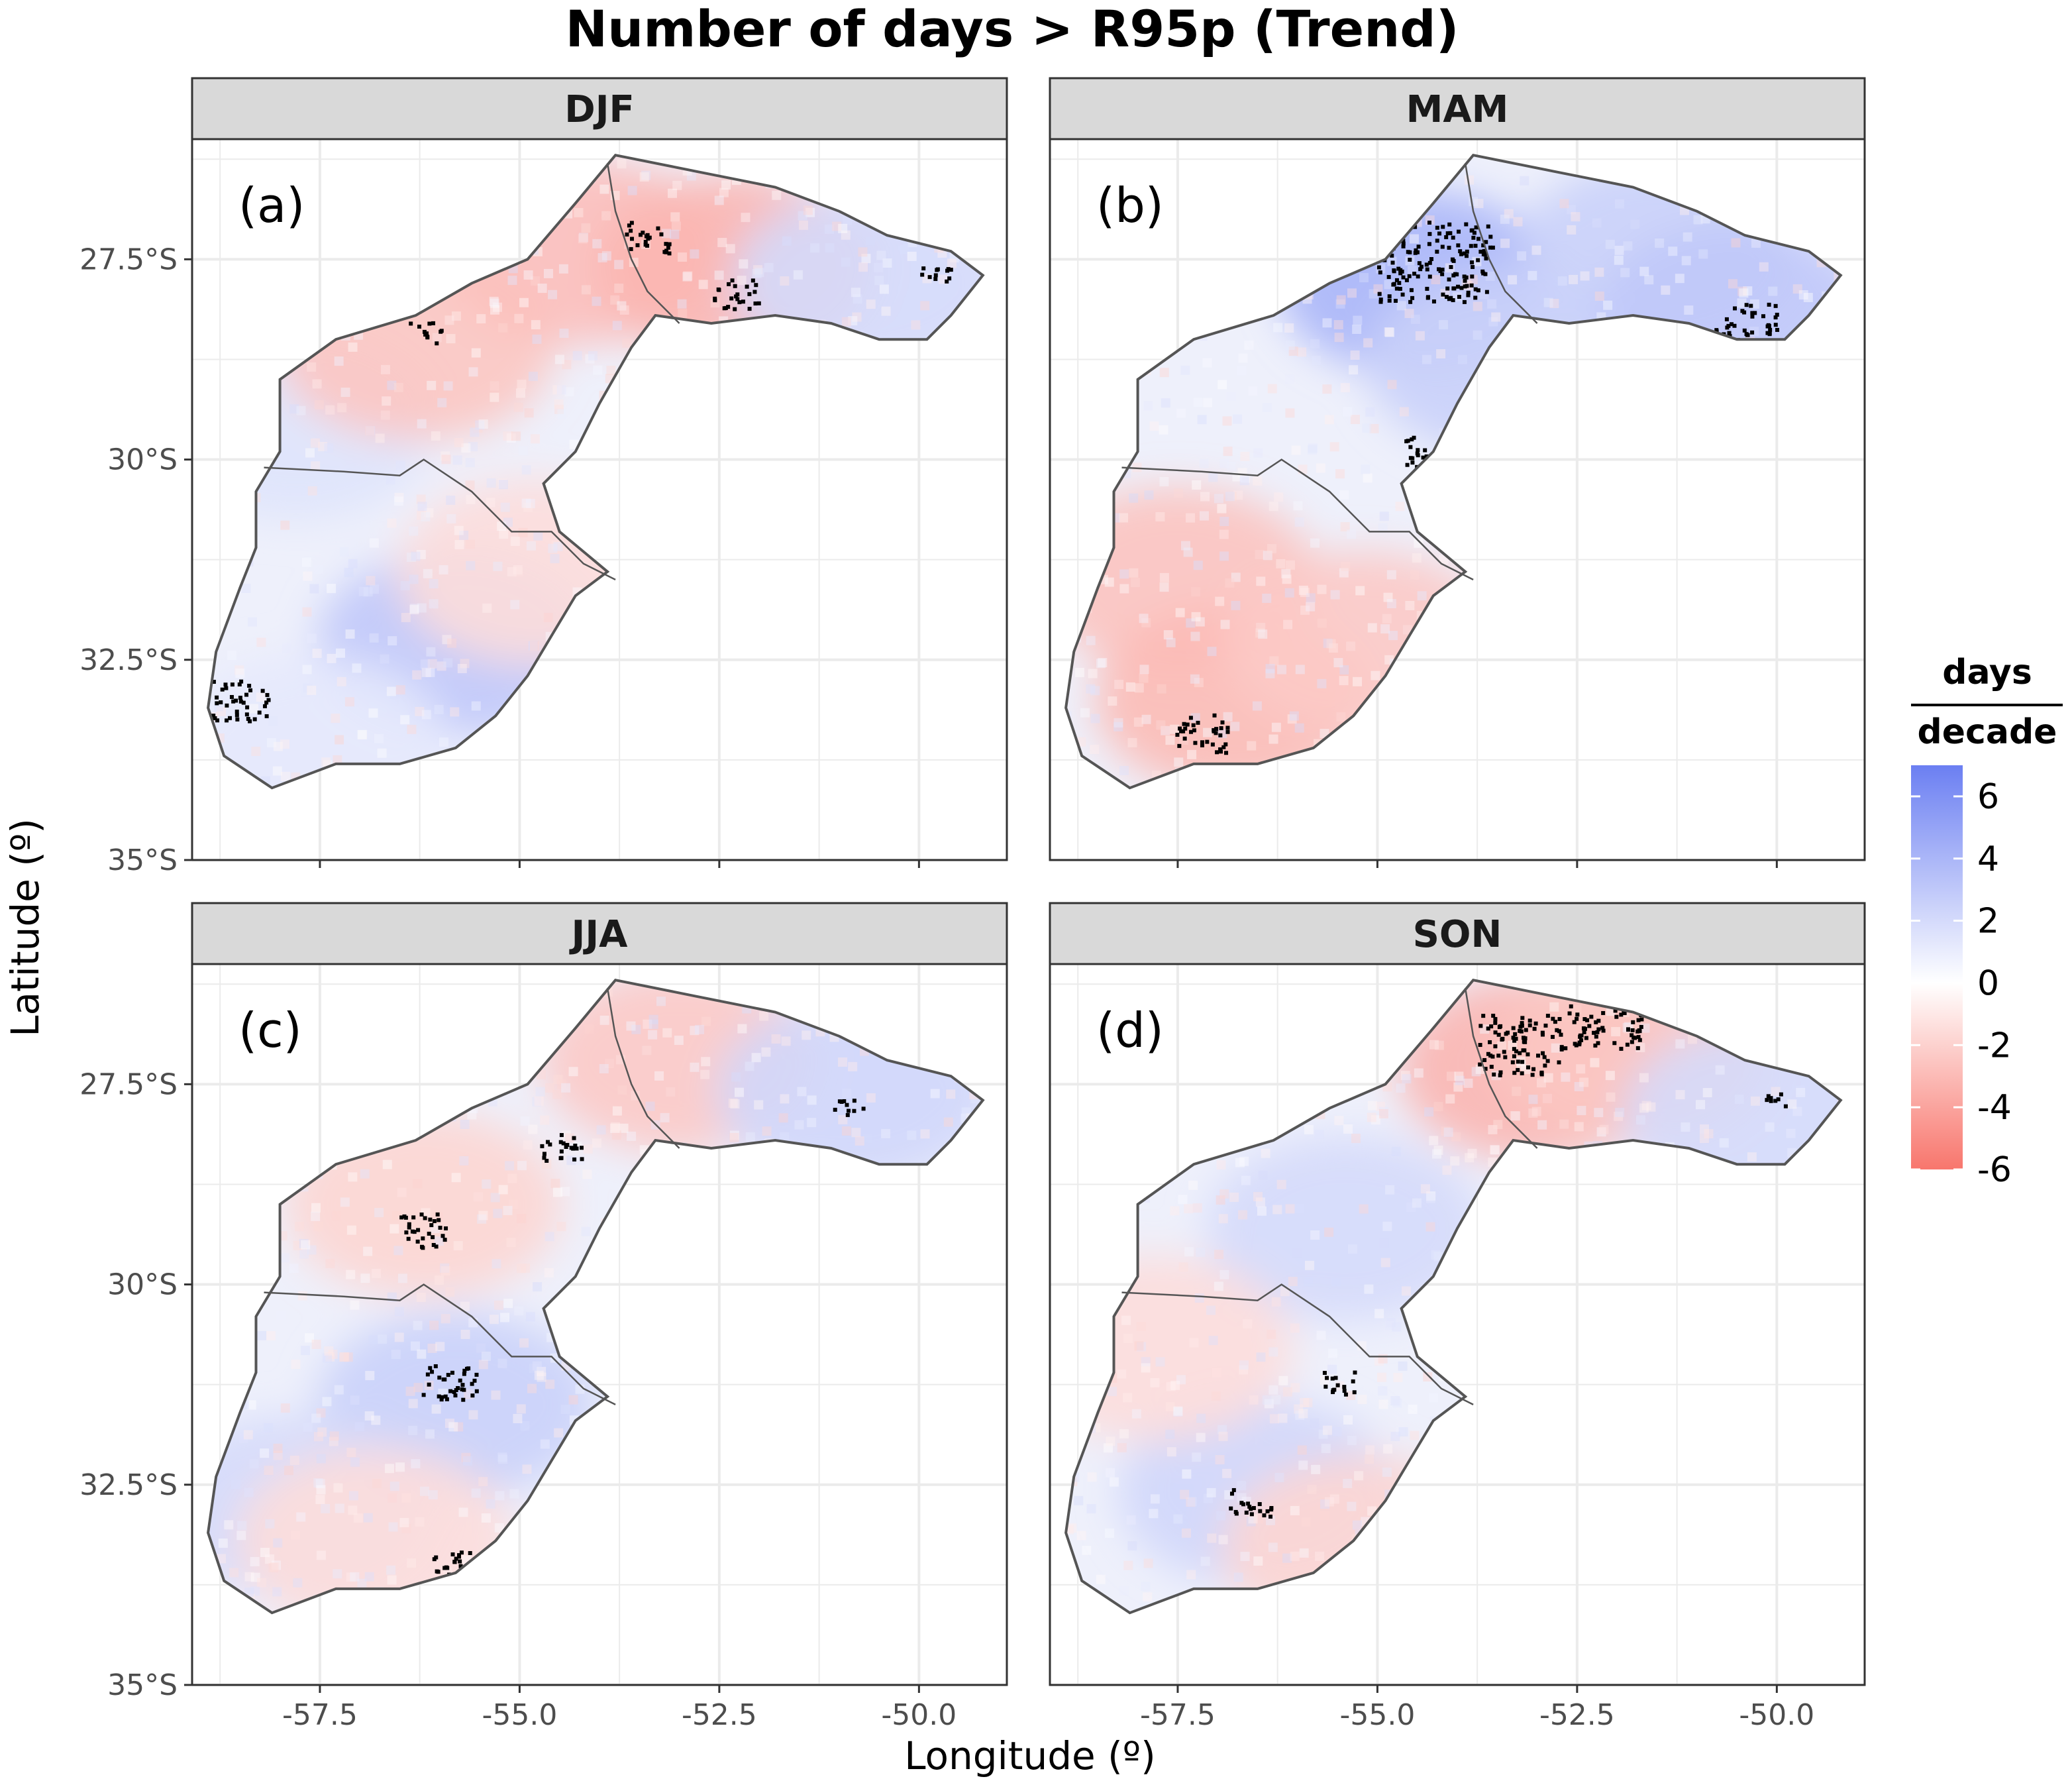 This screenshot has width=2072, height=1783. I want to click on x-tick-label: -57.5, so click(1178, 1715).